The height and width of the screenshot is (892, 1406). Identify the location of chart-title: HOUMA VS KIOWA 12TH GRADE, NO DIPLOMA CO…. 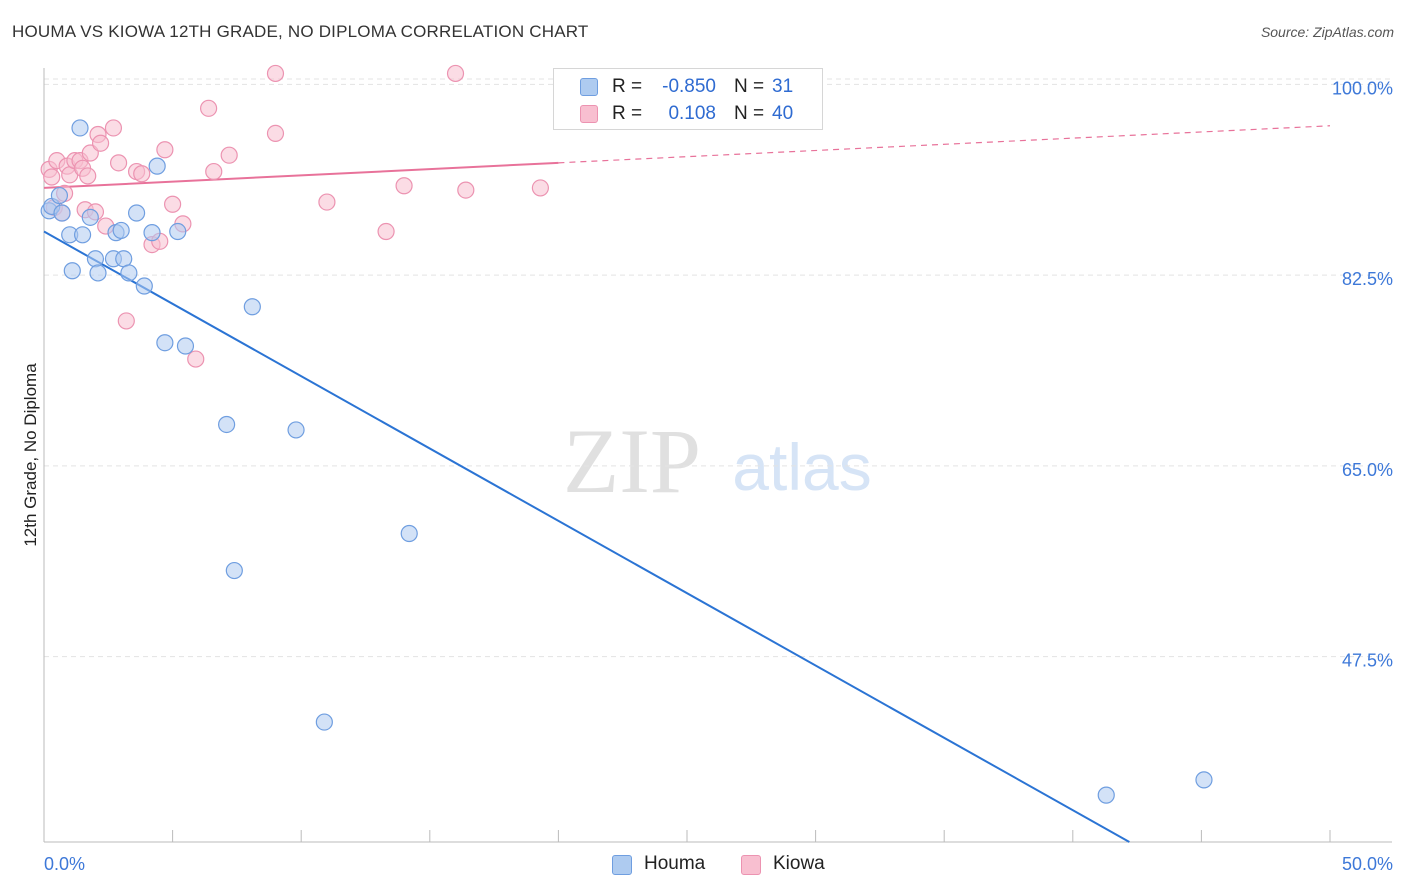
(300, 31).